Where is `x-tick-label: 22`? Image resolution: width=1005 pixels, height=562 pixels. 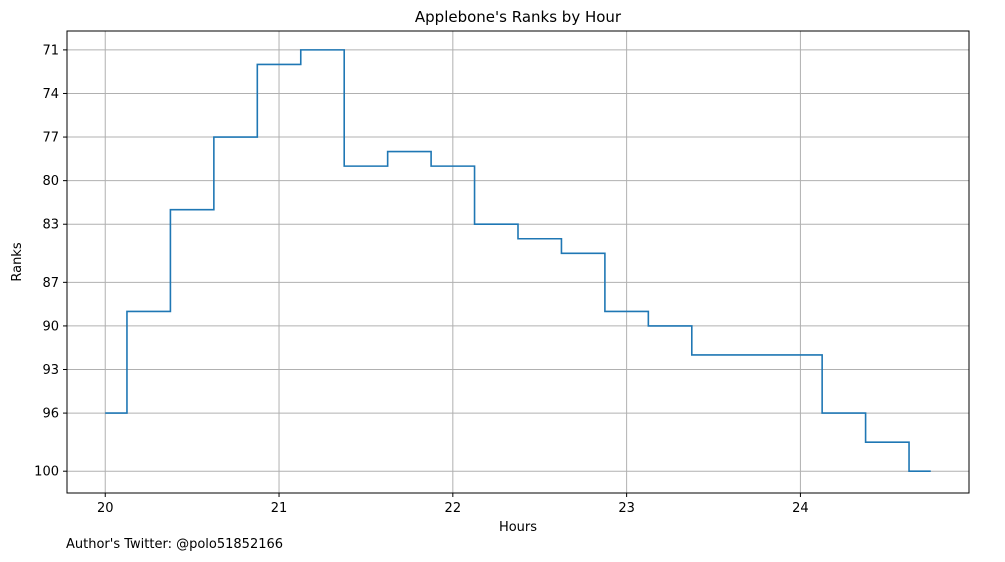 x-tick-label: 22 is located at coordinates (453, 508).